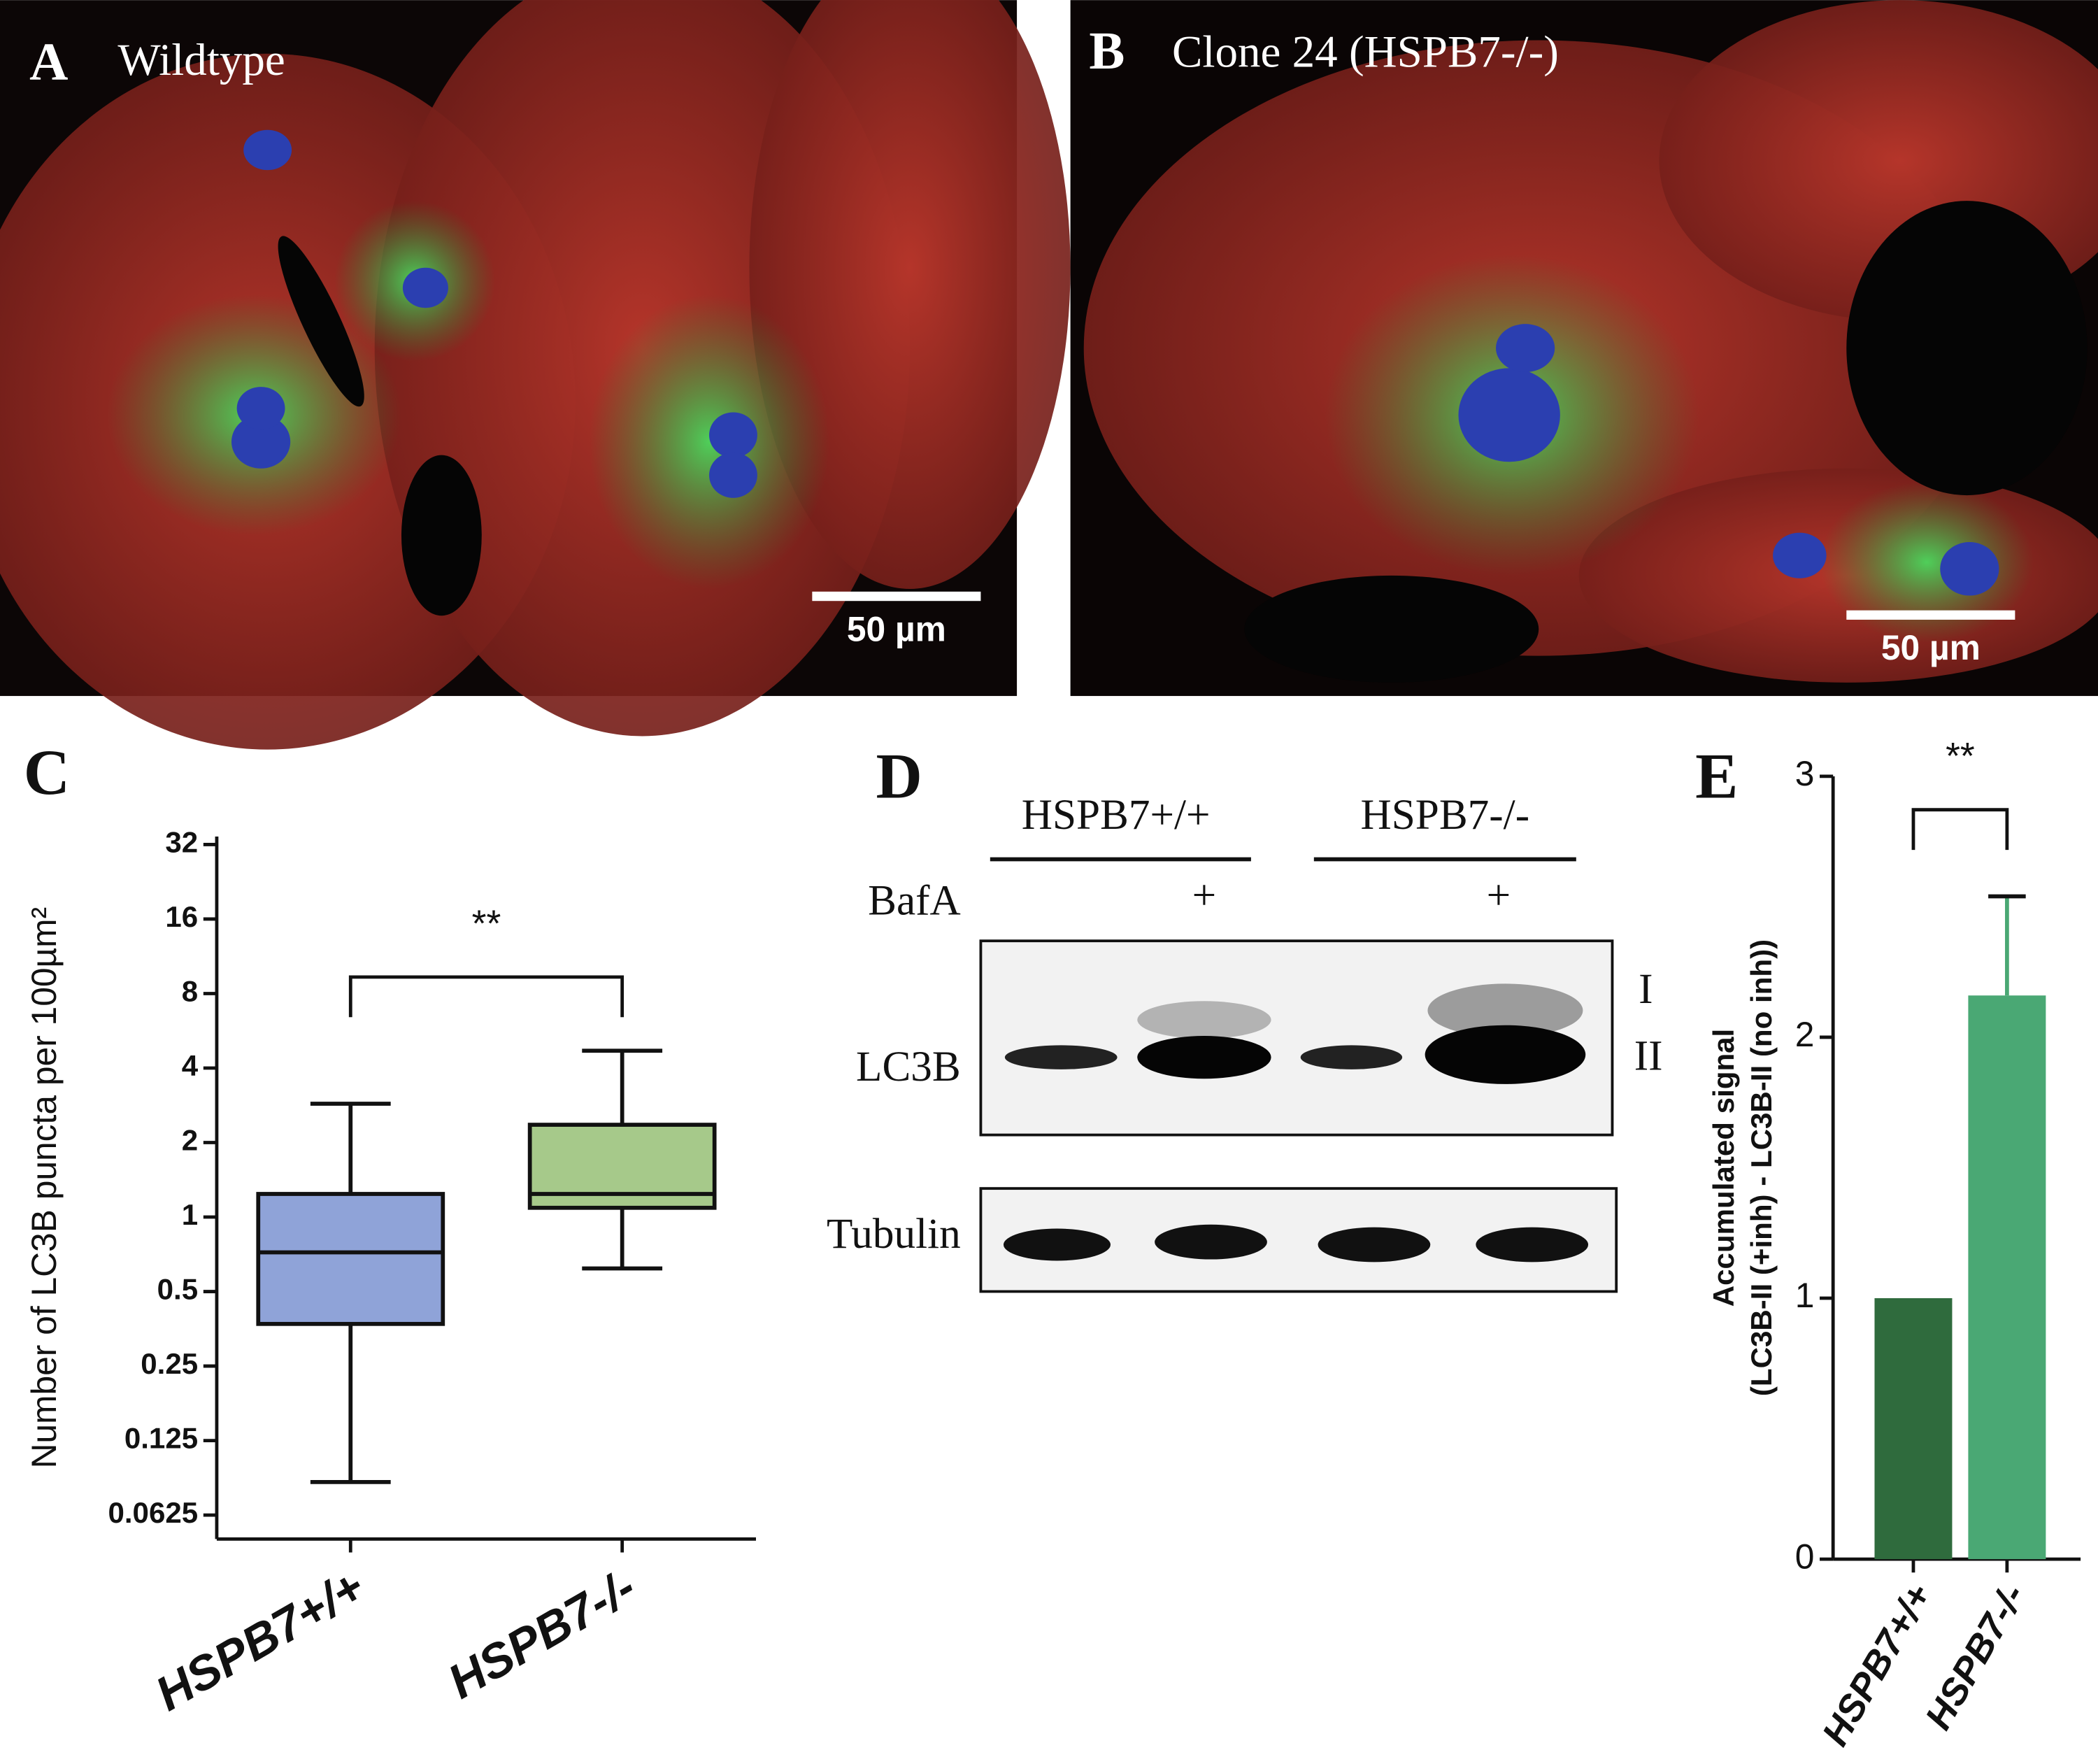 The height and width of the screenshot is (1764, 2098). I want to click on panel-letter: B, so click(1107, 50).